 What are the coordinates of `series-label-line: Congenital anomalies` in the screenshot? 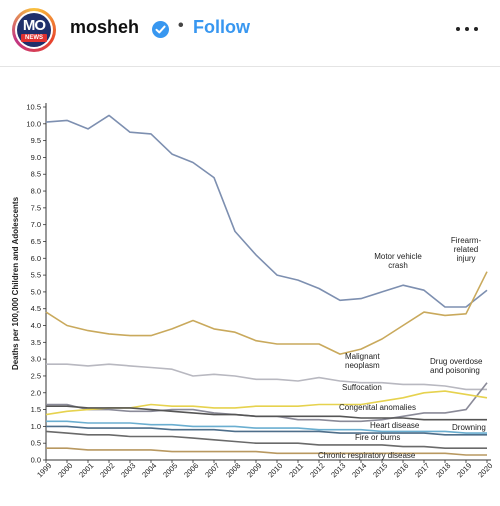 It's located at (377, 407).